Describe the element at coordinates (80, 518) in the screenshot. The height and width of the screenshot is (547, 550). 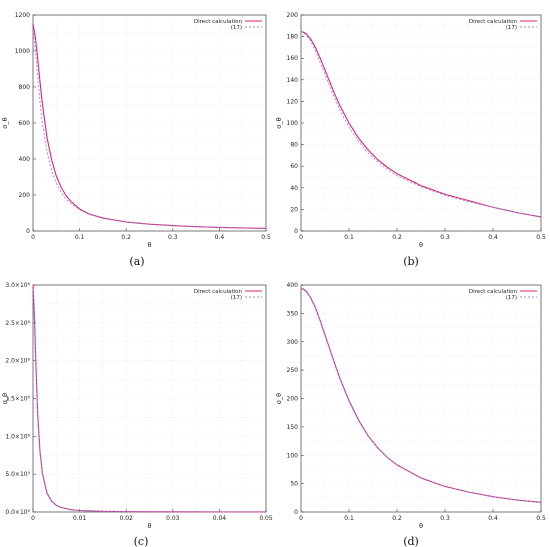
I see `x-tick-label: 0.01` at that location.